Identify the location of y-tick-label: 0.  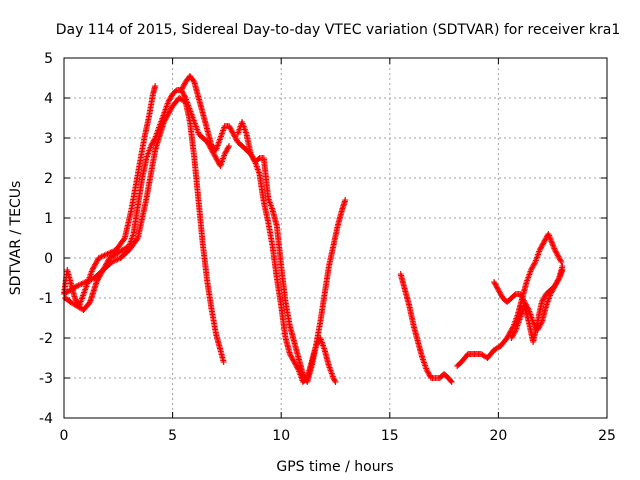
(48, 259).